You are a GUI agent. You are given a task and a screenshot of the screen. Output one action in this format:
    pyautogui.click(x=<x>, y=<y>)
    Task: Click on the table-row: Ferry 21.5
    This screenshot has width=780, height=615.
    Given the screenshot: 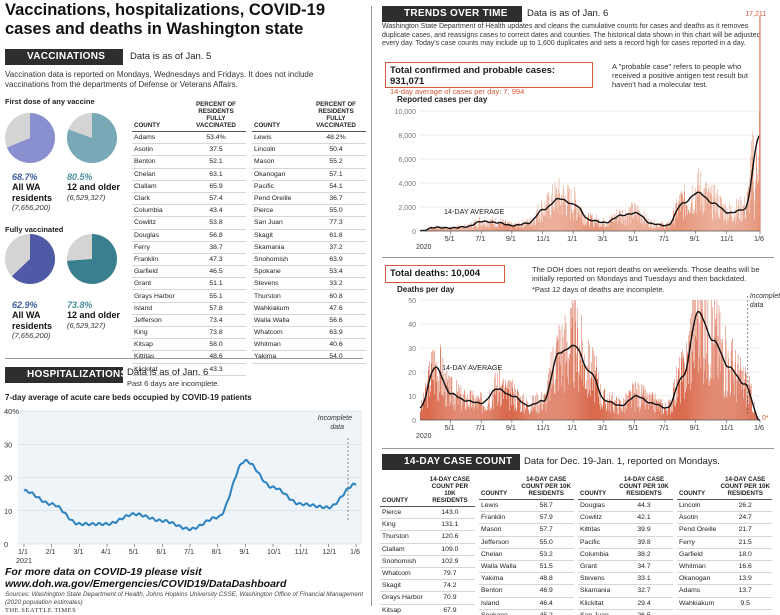 What is the action you would take?
    pyautogui.click(x=724, y=542)
    